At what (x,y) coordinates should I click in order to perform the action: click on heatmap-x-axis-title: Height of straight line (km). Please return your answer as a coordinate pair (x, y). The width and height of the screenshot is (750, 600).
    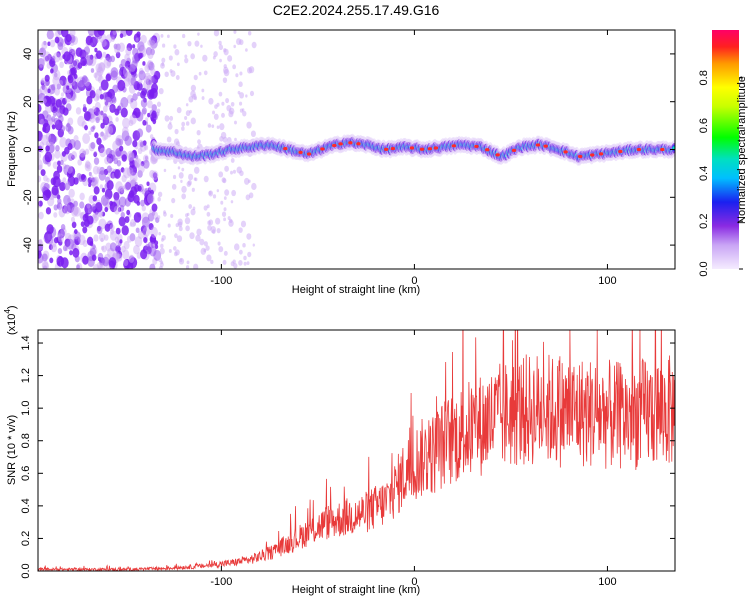
    Looking at the image, I should click on (356, 290).